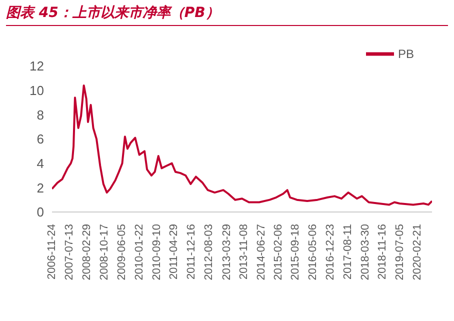 The height and width of the screenshot is (321, 454). Describe the element at coordinates (365, 252) in the screenshot. I see `x-tick-label: 2018-03-30` at that location.